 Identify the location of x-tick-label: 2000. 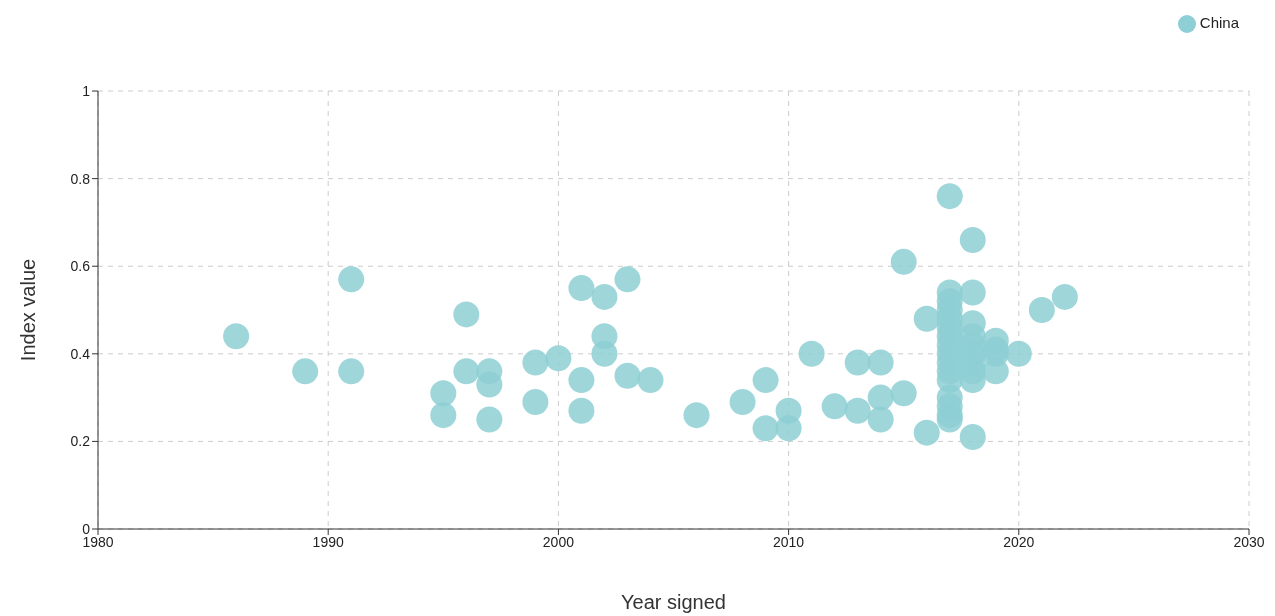
(558, 541).